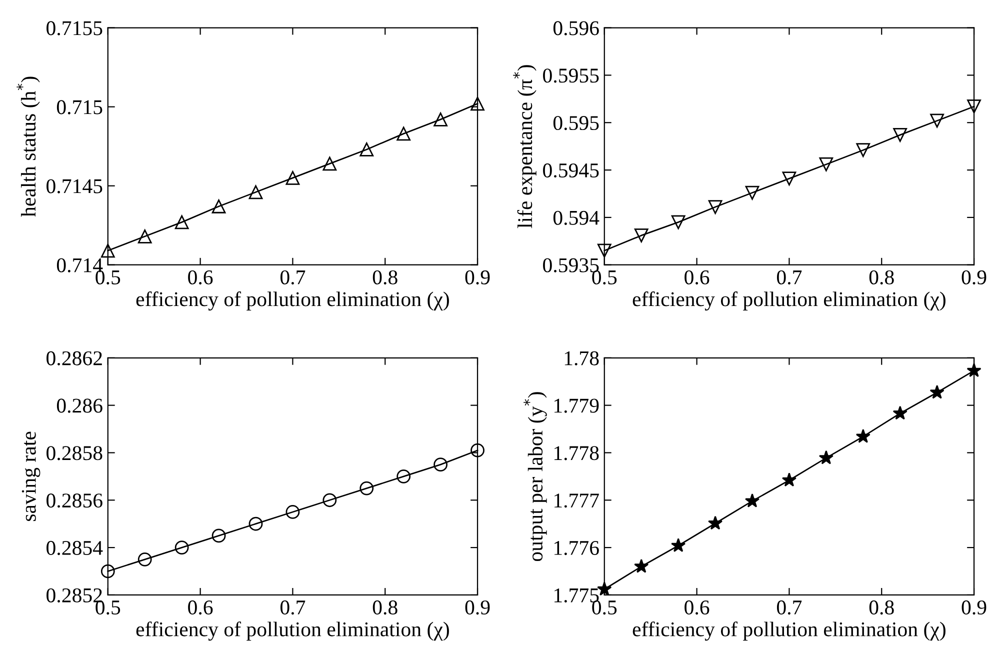  Describe the element at coordinates (576, 405) in the screenshot. I see `y-tick-label: 1.779` at that location.